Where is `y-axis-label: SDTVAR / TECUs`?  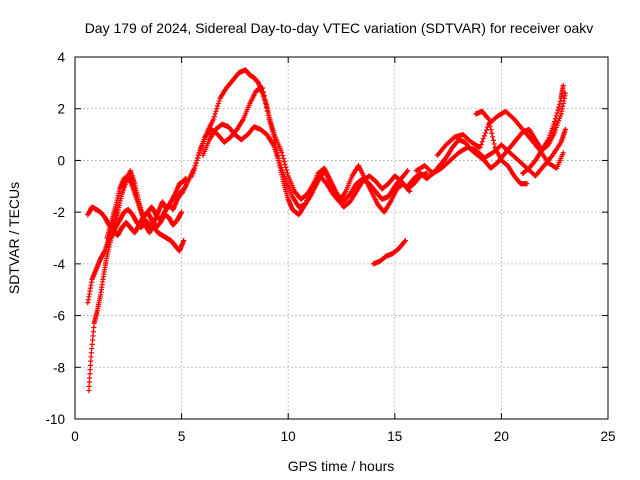 y-axis-label: SDTVAR / TECUs is located at coordinates (14, 238).